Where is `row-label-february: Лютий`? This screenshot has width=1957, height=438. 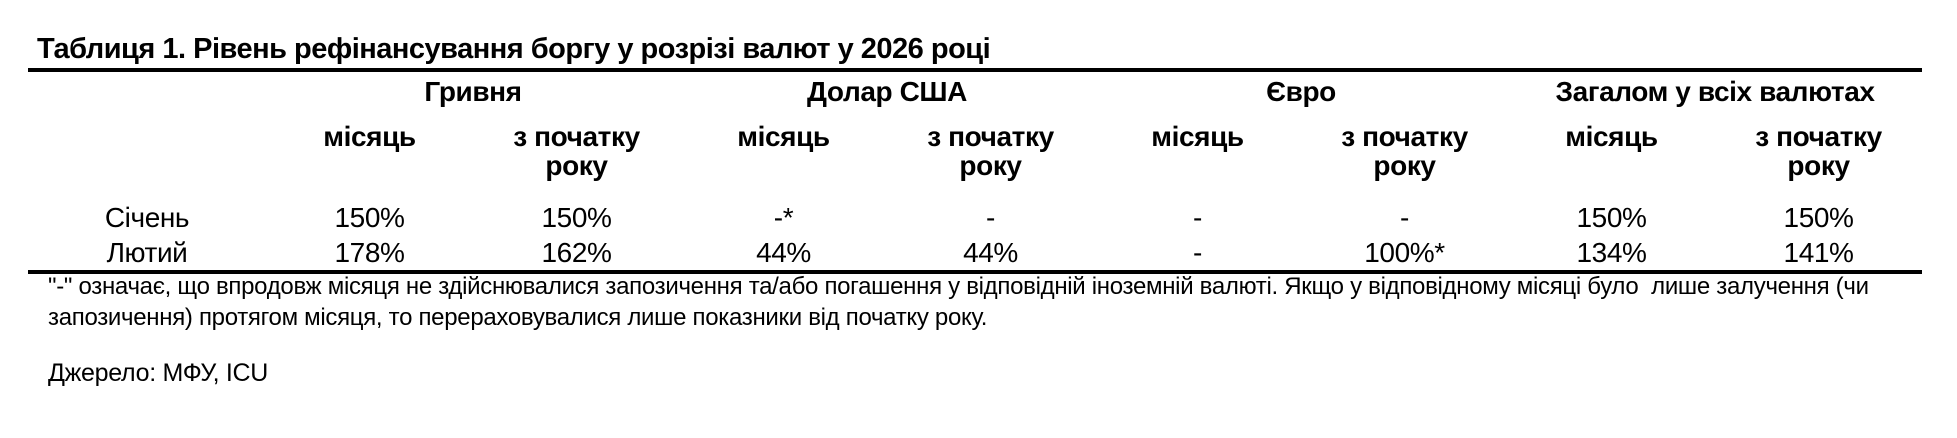 row-label-february: Лютий is located at coordinates (147, 252).